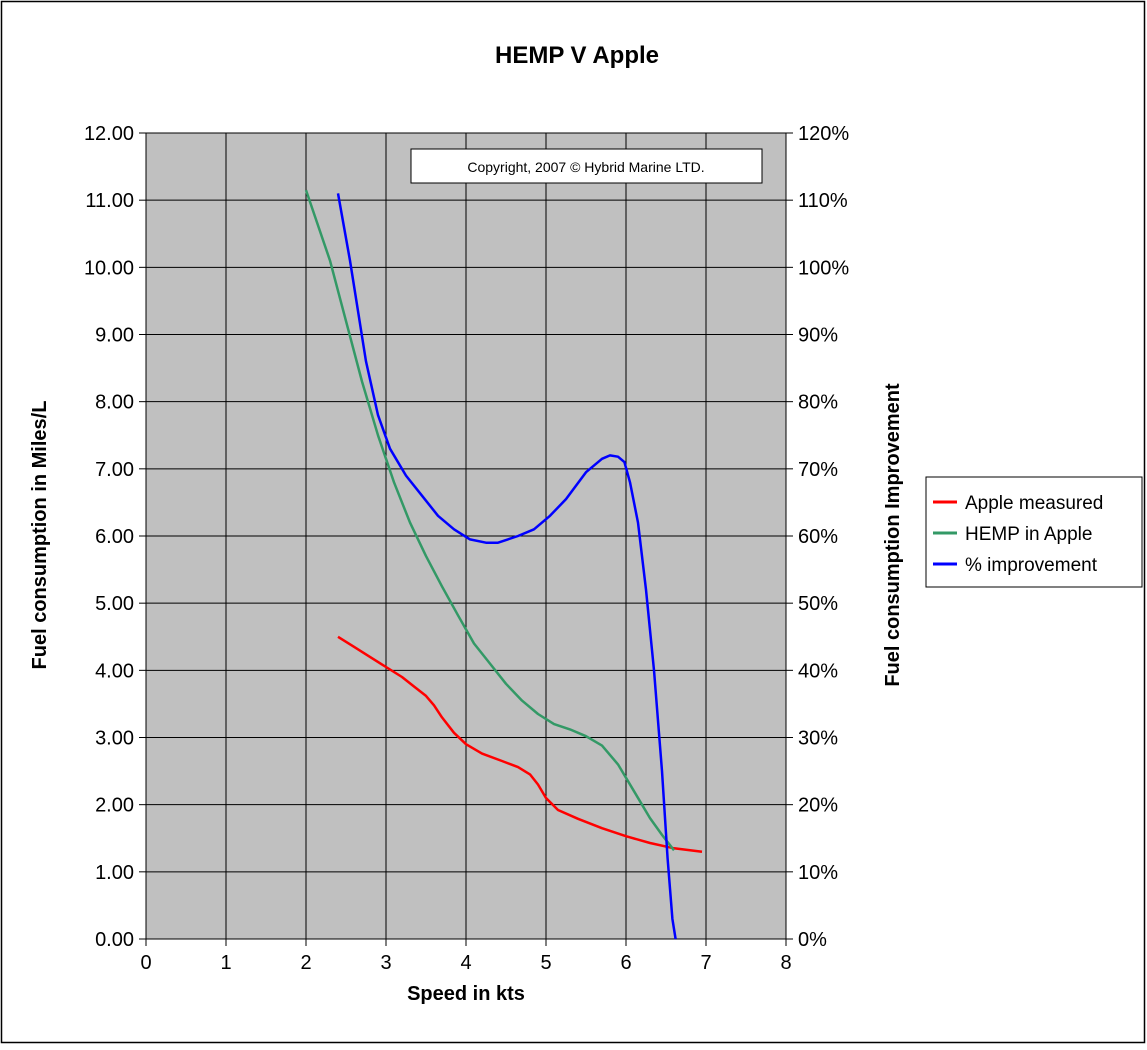 Image resolution: width=1147 pixels, height=1050 pixels. What do you see at coordinates (114, 537) in the screenshot?
I see `y-tick-label: 6.00` at bounding box center [114, 537].